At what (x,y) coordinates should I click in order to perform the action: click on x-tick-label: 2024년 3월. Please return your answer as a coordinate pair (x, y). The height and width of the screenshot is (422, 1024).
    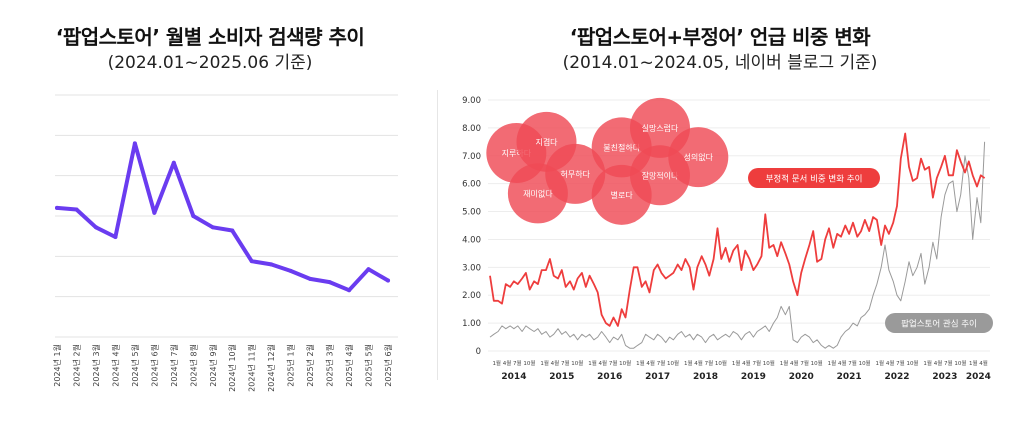
    Looking at the image, I should click on (96, 365).